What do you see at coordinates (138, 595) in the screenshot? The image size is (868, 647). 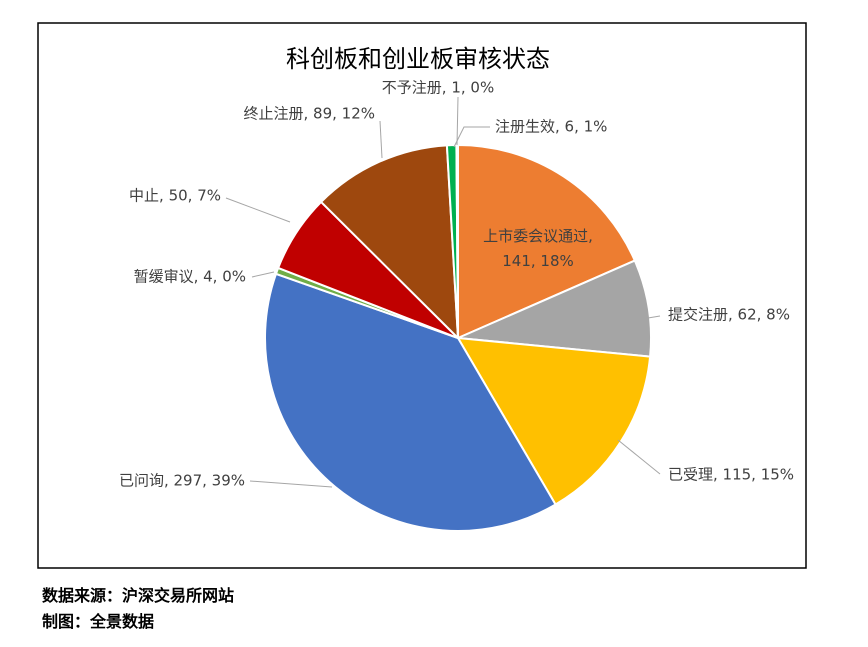 I see `source-note: 数据来源：沪深交易所网站` at bounding box center [138, 595].